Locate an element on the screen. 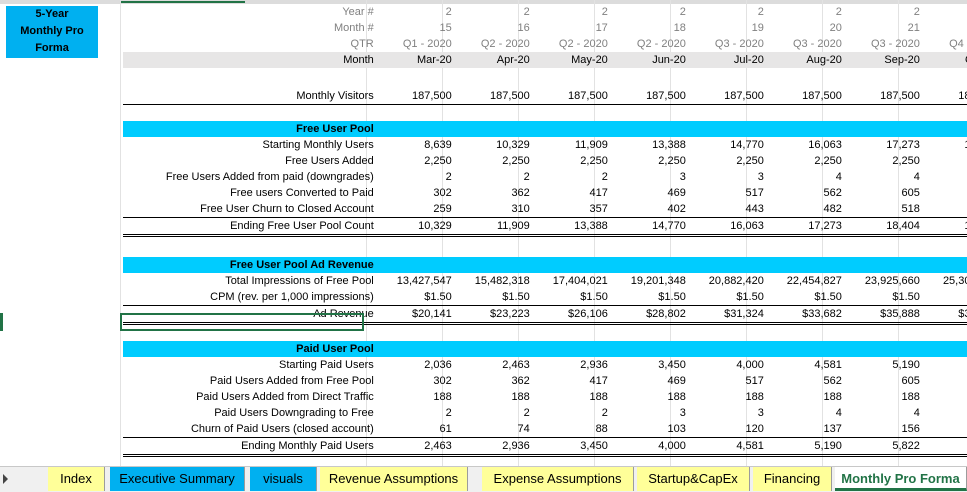 This screenshot has width=967, height=492. sheet-tab-revenue-assumptions: Revenue Assumptions is located at coordinates (394, 479).